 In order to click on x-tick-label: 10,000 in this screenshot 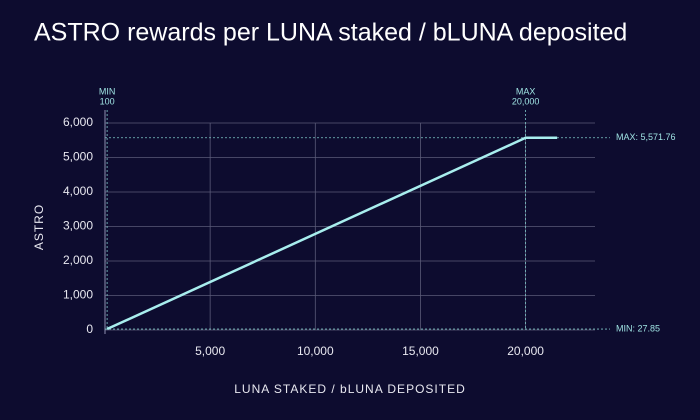, I will do `click(315, 351)`.